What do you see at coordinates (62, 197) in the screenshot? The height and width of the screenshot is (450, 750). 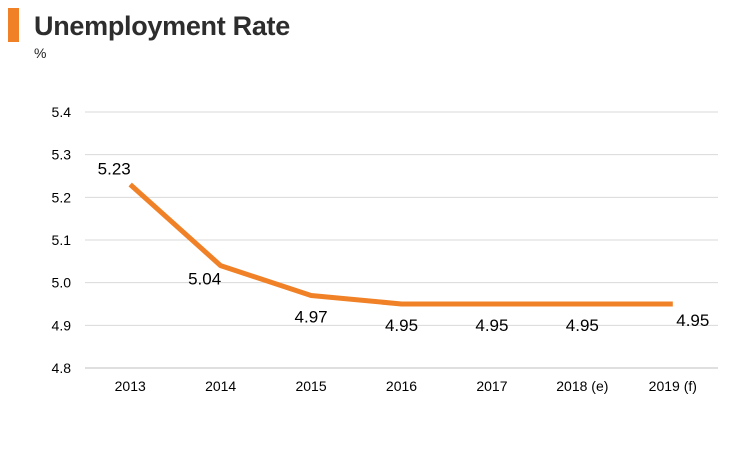 I see `y-tick-label: 5.2` at bounding box center [62, 197].